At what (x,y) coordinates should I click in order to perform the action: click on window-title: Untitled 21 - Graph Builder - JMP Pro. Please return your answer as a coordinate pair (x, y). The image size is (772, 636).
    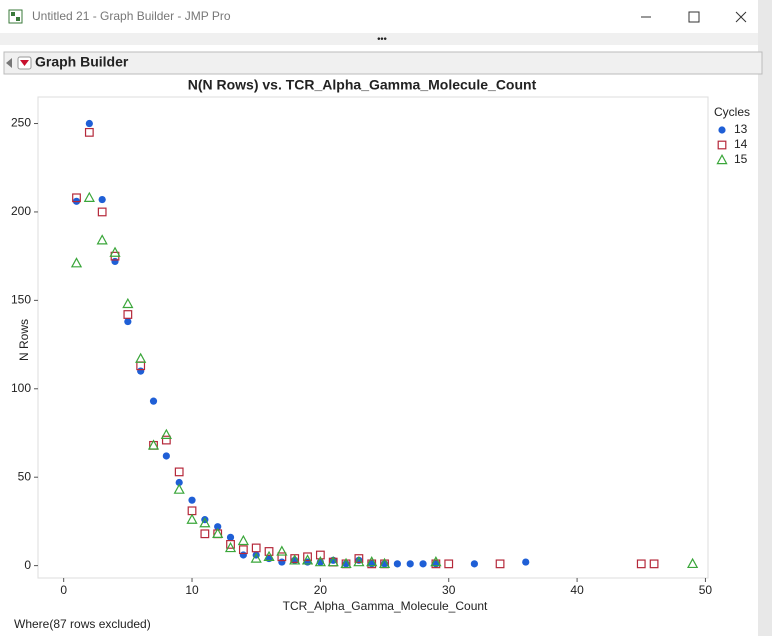
    Looking at the image, I should click on (131, 16).